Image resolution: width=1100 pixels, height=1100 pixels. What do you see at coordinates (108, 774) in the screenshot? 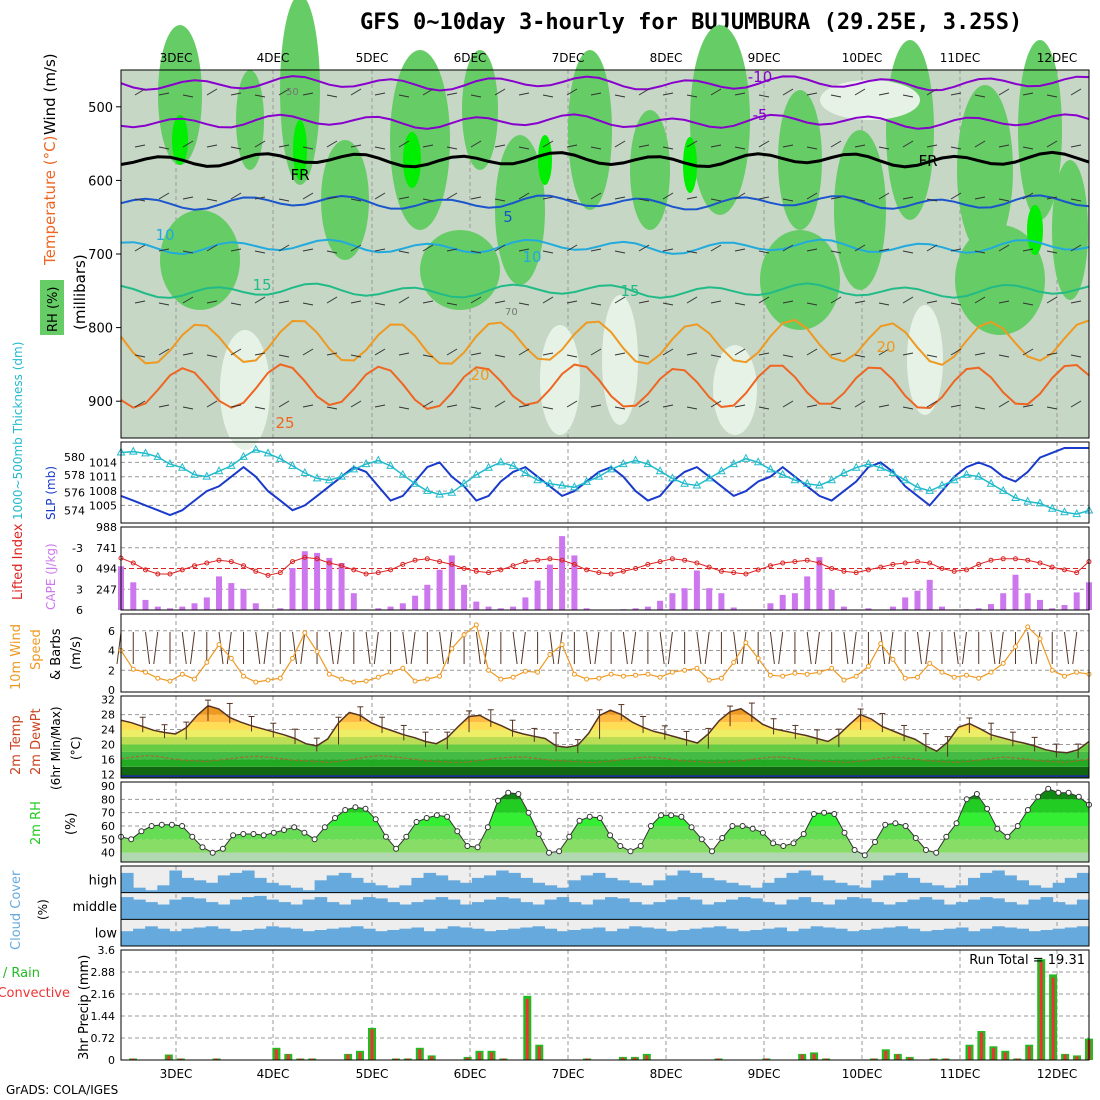
I see `temp-tick-label: 12` at bounding box center [108, 774].